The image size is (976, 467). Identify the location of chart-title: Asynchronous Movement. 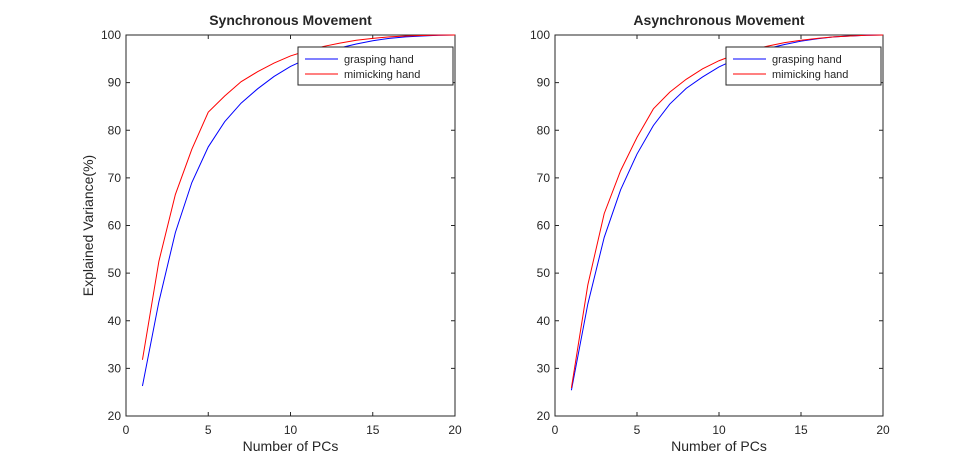
(718, 20).